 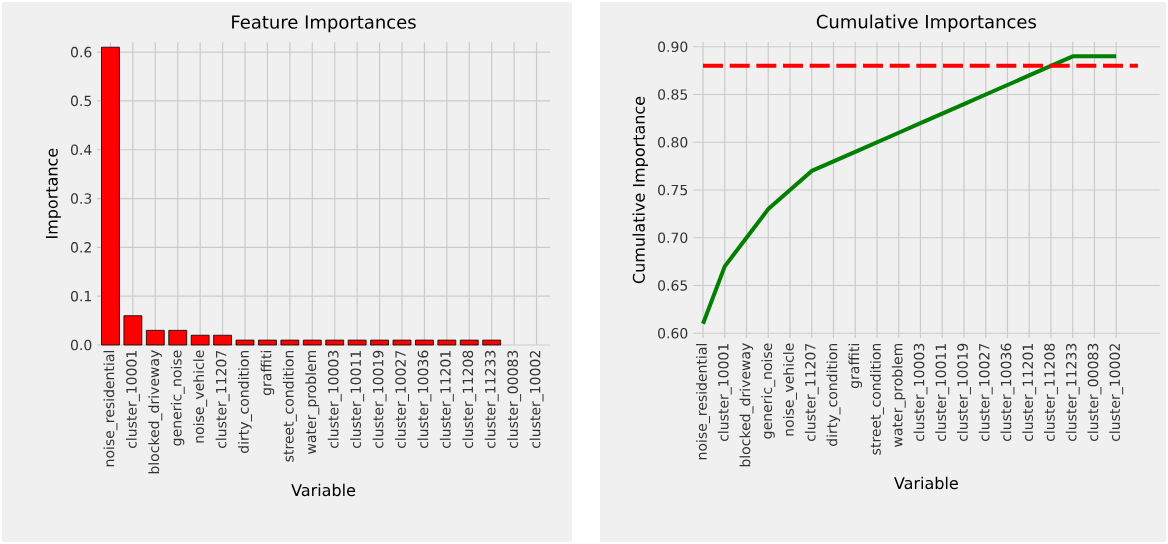 What do you see at coordinates (53, 193) in the screenshot?
I see `y-axis-title: Importance` at bounding box center [53, 193].